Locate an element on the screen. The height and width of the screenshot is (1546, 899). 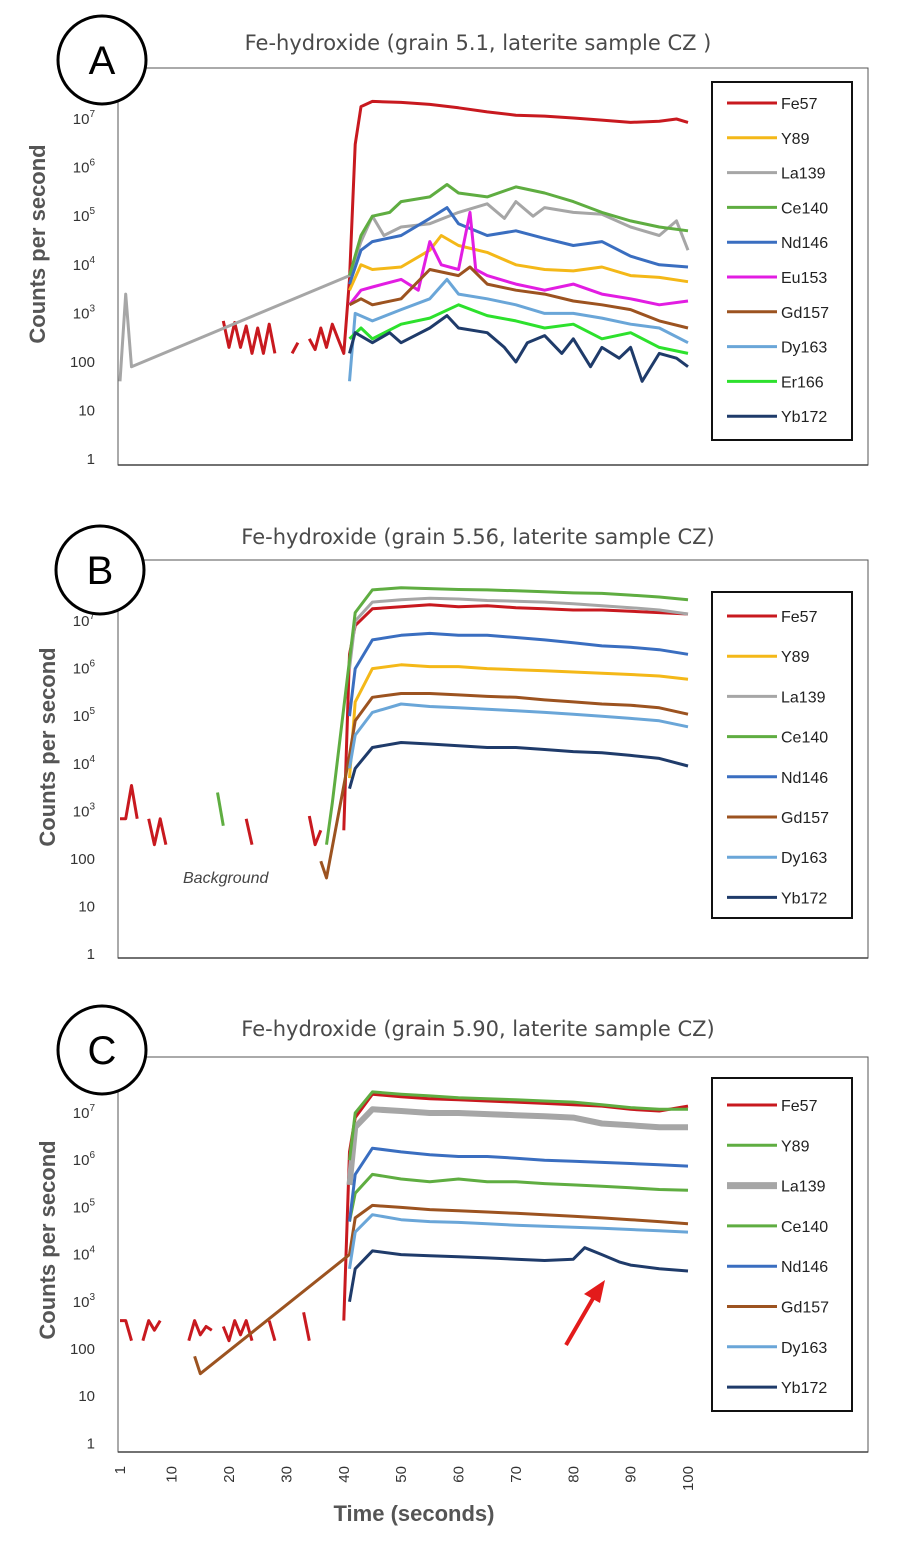
annotation-background: Background is located at coordinates (226, 878).